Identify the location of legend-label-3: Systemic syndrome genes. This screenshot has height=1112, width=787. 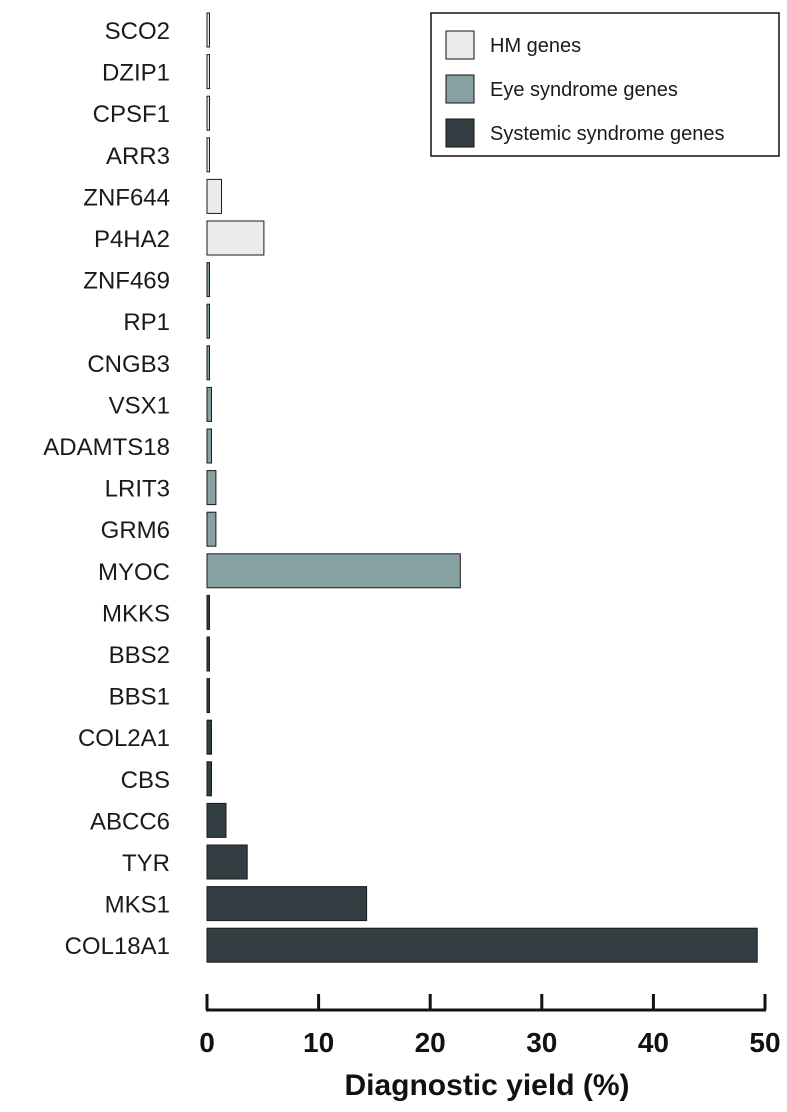
(607, 134).